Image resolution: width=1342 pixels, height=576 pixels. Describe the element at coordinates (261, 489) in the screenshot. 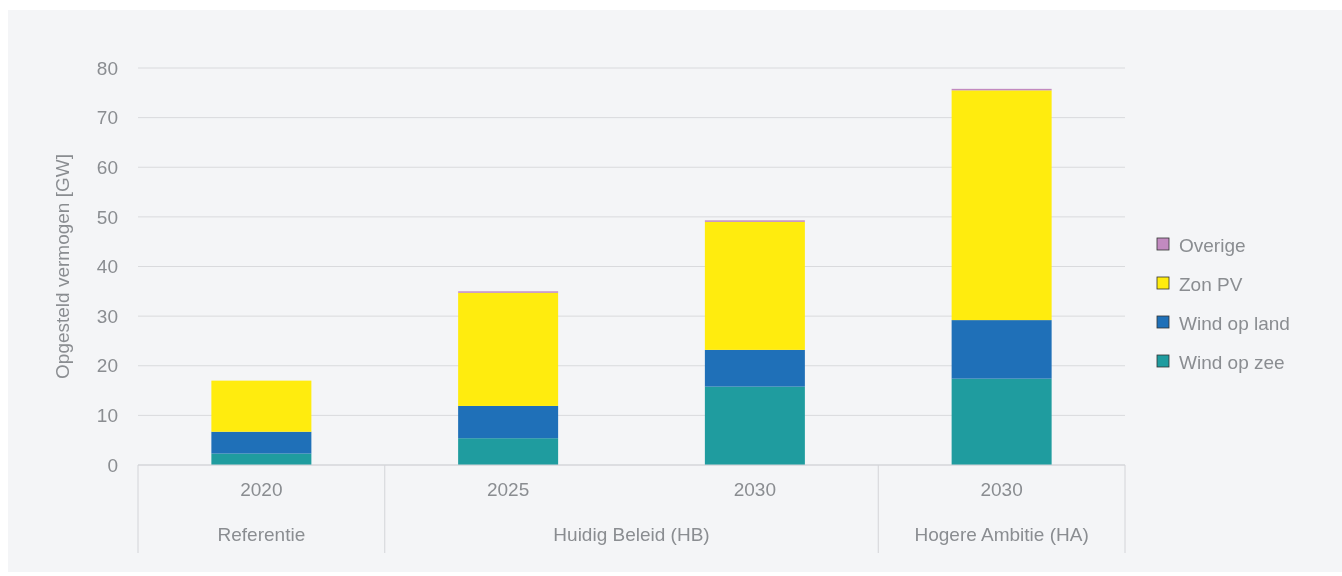

I see `x-tick-label: 2020` at that location.